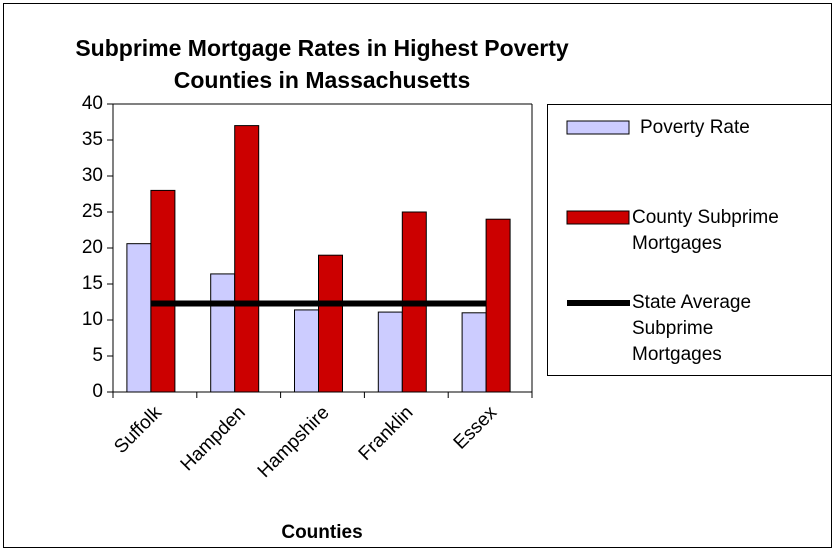 The image size is (835, 550). I want to click on legend-label: Poverty Rate, so click(695, 127).